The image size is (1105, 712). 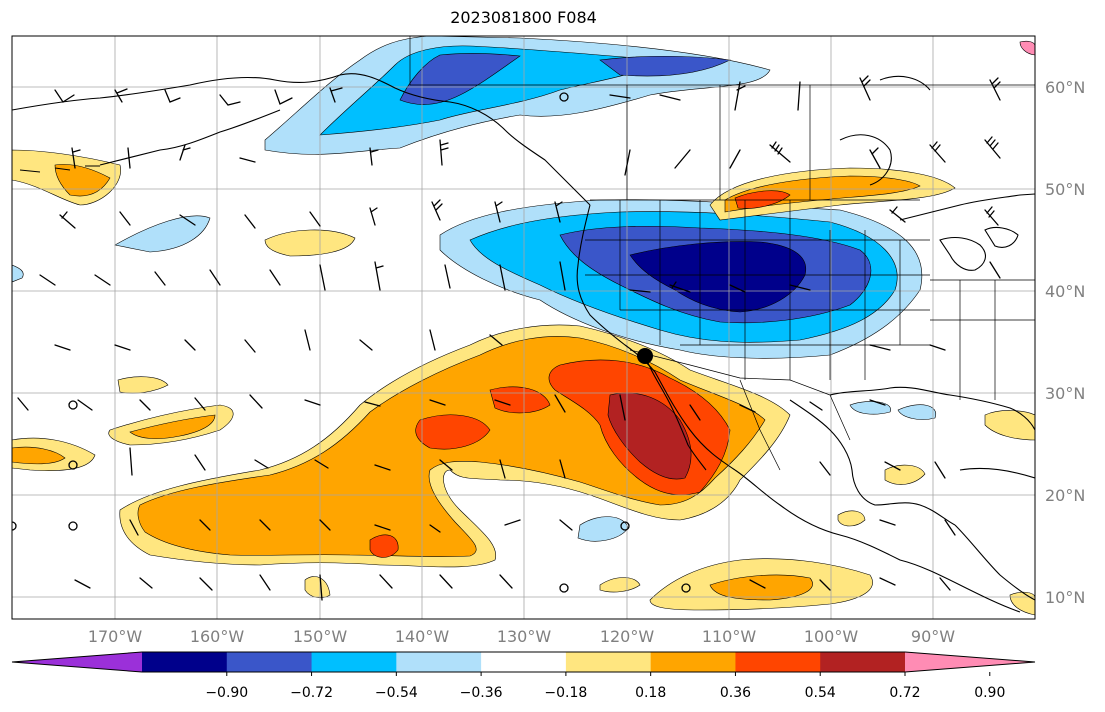 I want to click on lat-label-50n: 50°N, so click(x=1065, y=189).